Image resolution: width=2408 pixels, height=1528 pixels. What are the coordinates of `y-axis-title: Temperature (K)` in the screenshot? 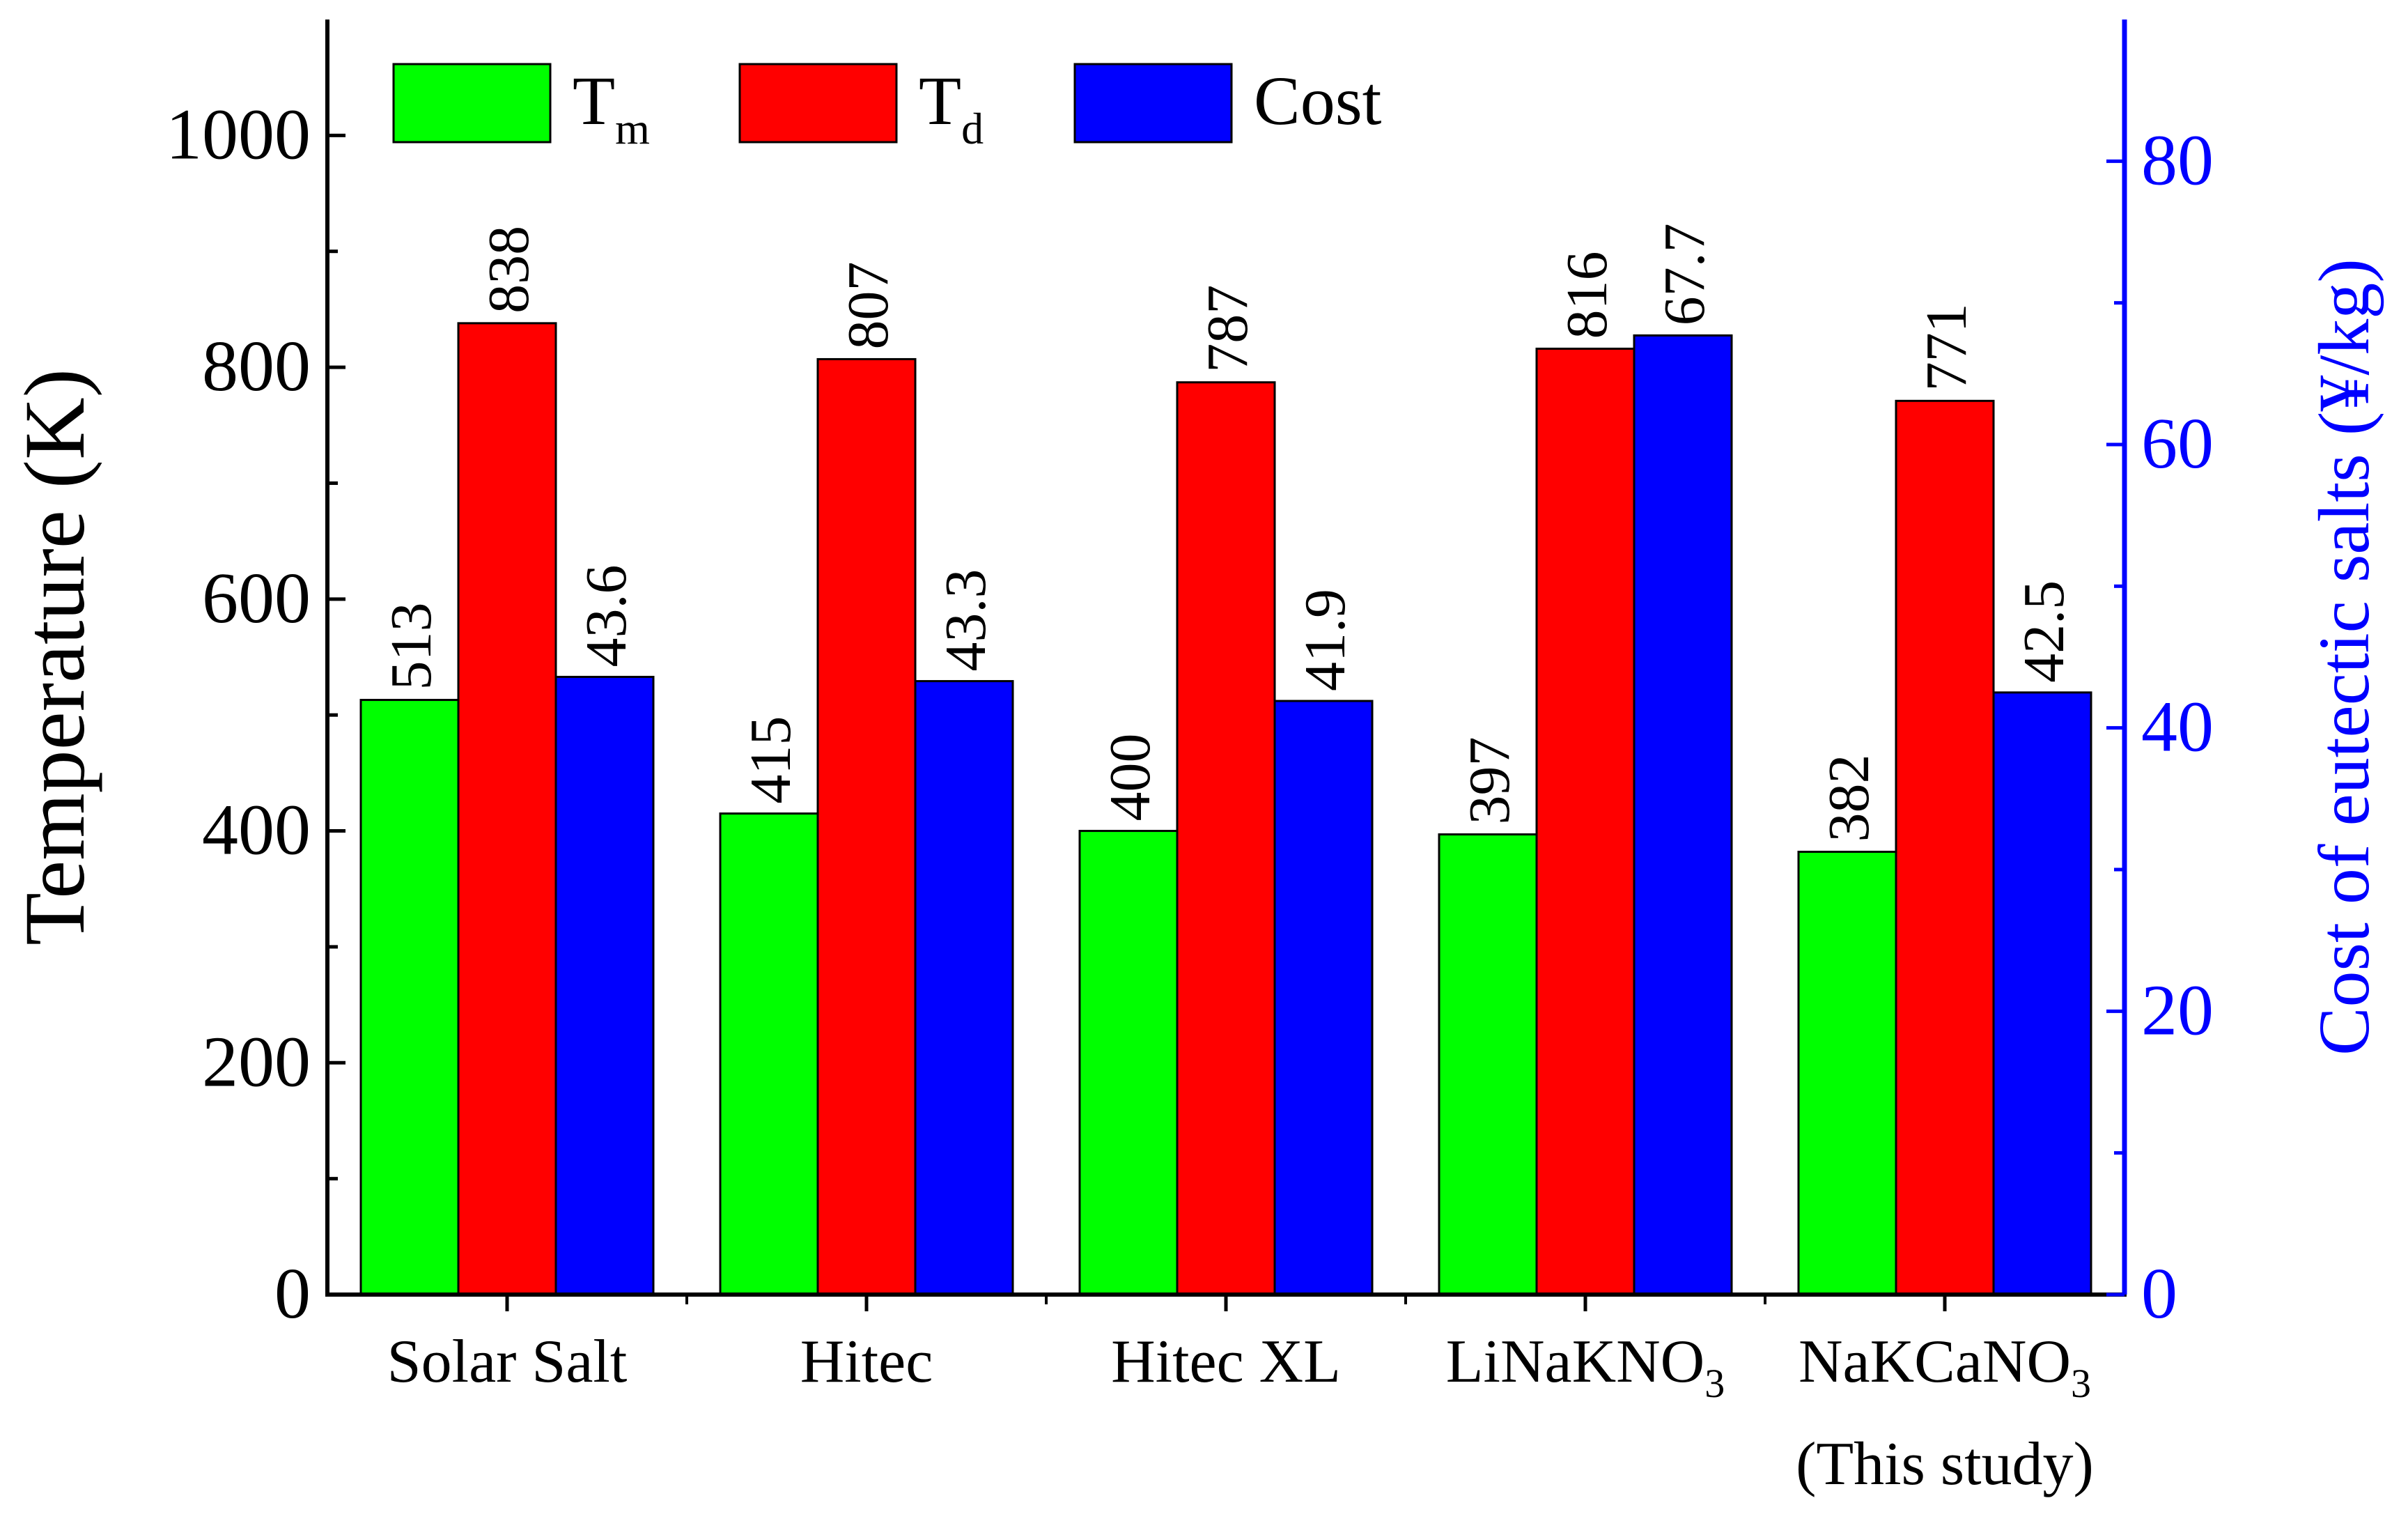 It's located at (54, 657).